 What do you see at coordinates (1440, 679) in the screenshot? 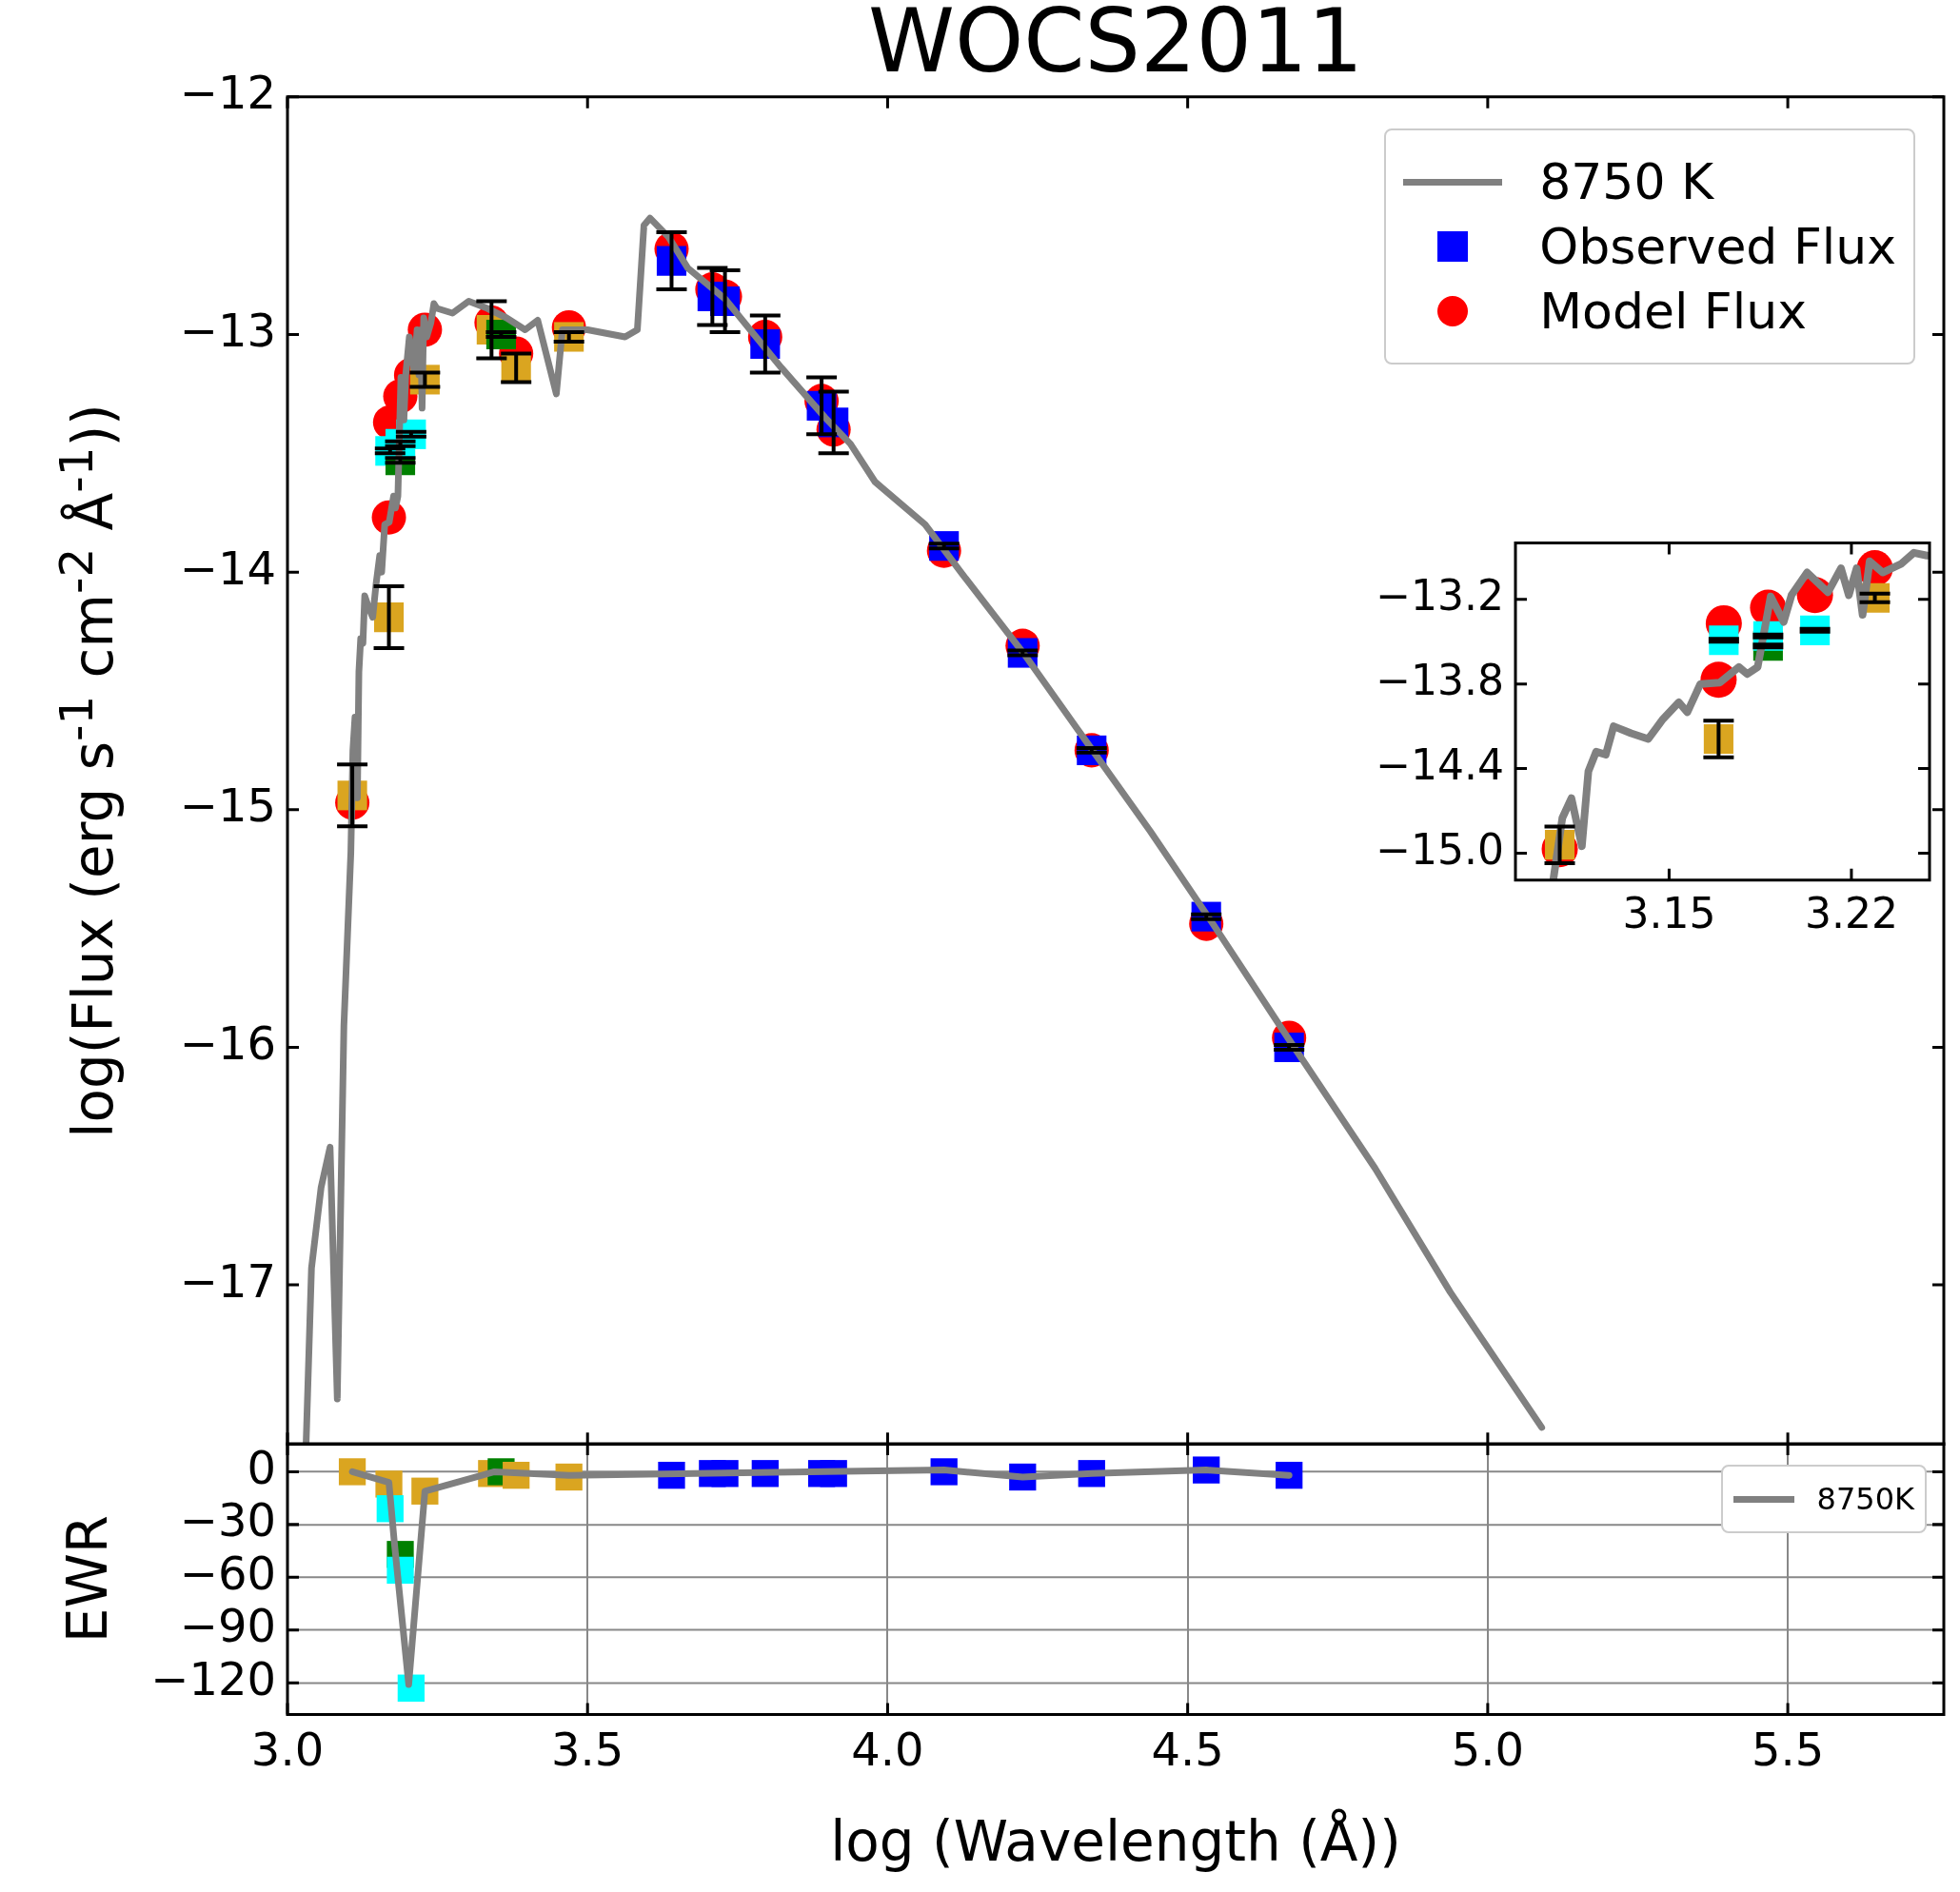
I see `y-tick-label: −13.8` at bounding box center [1440, 679].